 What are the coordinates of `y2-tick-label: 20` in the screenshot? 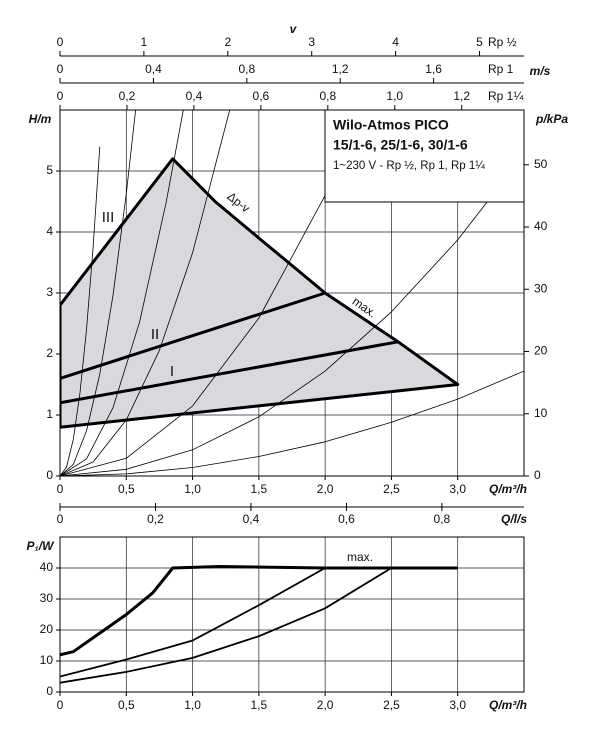 It's located at (541, 351).